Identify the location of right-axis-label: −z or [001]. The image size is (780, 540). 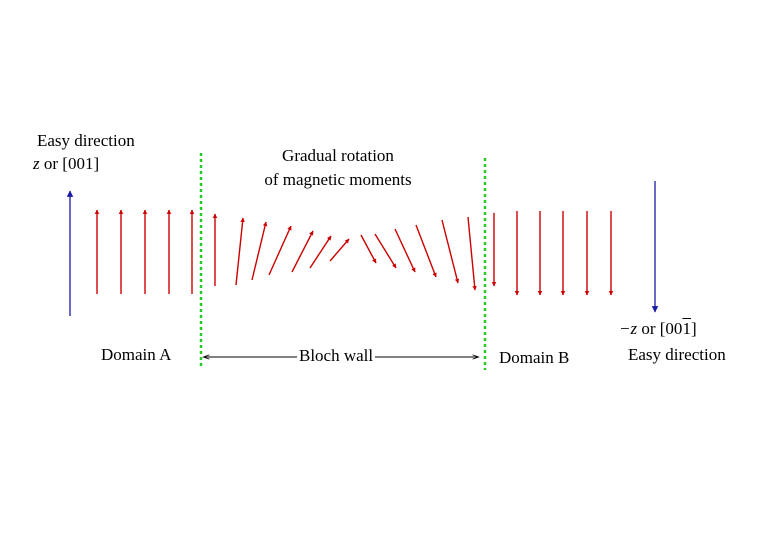
(658, 329).